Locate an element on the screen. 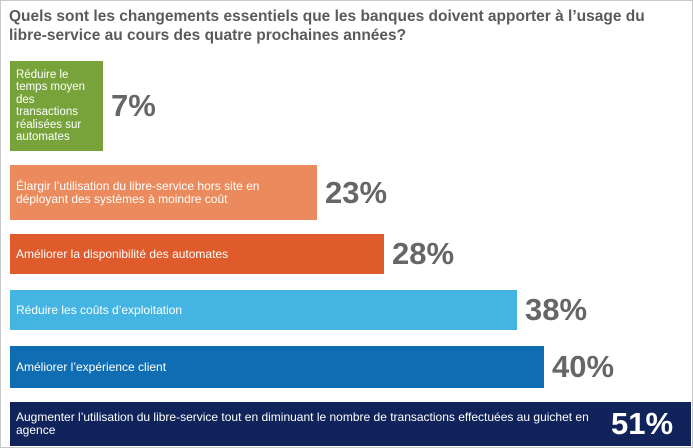 This screenshot has height=448, width=693. value-label-5: 40% is located at coordinates (583, 366).